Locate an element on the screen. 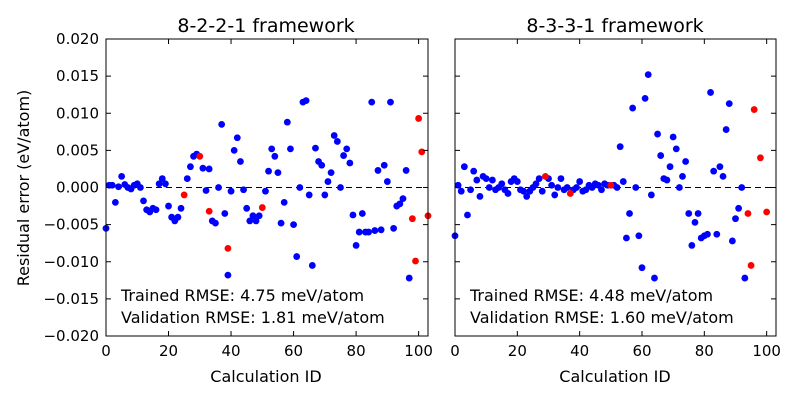  x-tick-label: 20 is located at coordinates (168, 351).